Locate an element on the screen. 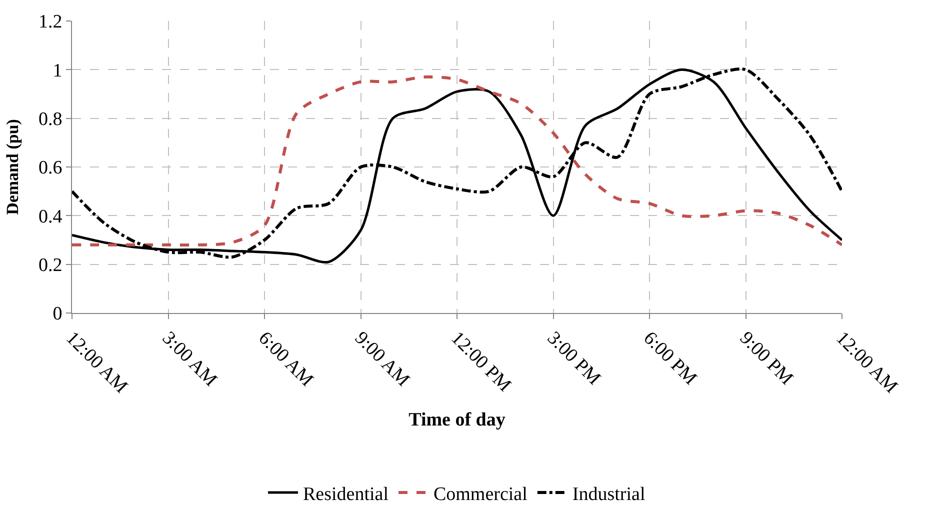  y-tick-label: 1 is located at coordinates (57, 71).